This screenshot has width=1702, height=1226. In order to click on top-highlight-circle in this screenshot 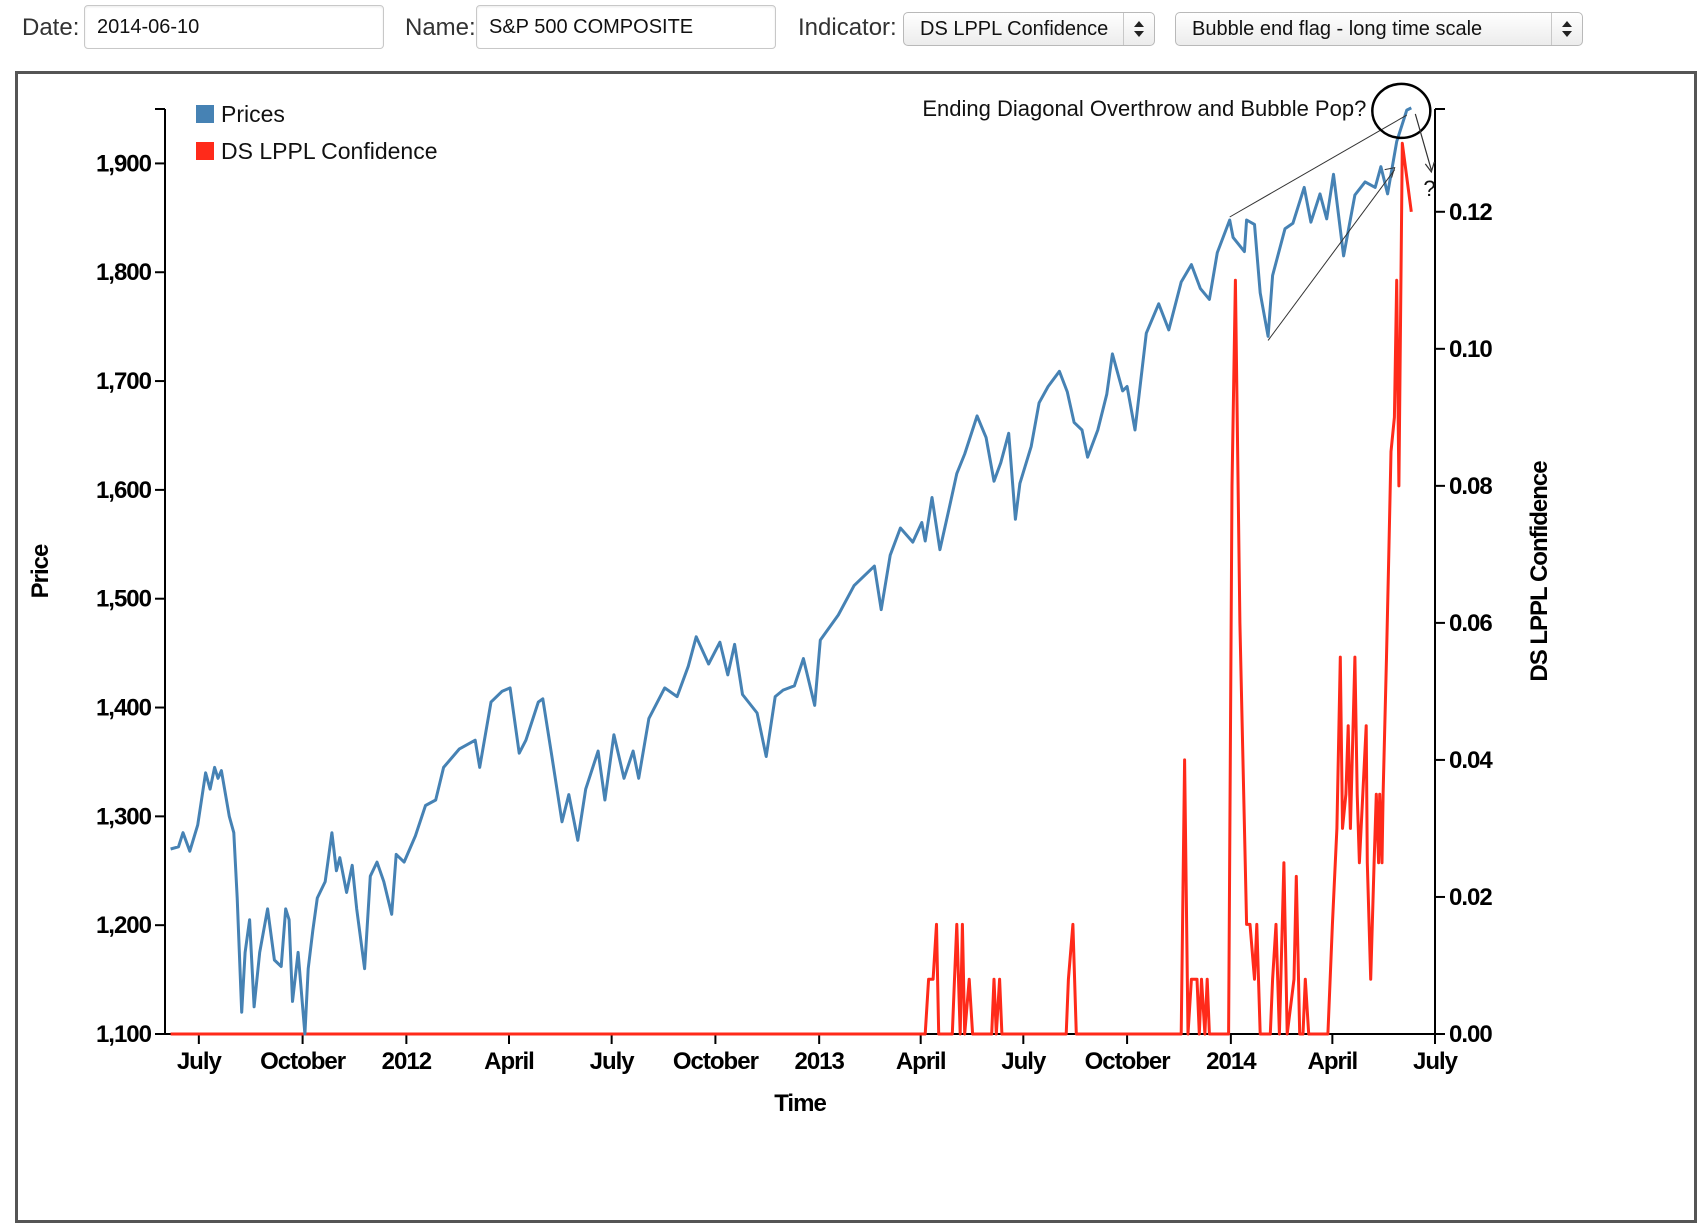, I will do `click(1401, 111)`.